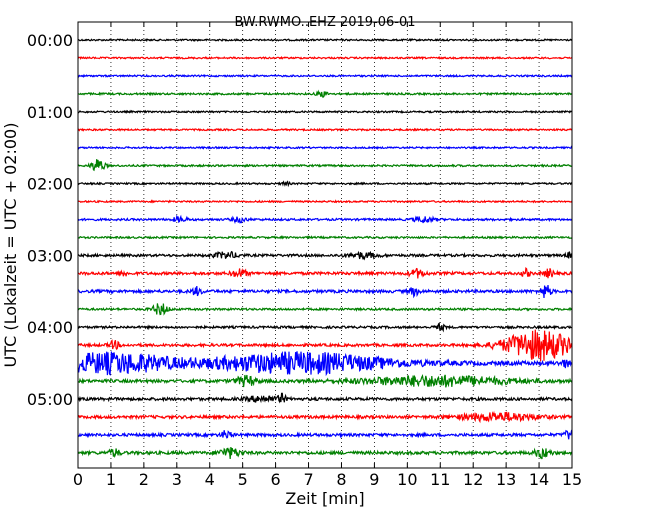 This screenshot has height=520, width=650. I want to click on x-tick-label: 6, so click(276, 479).